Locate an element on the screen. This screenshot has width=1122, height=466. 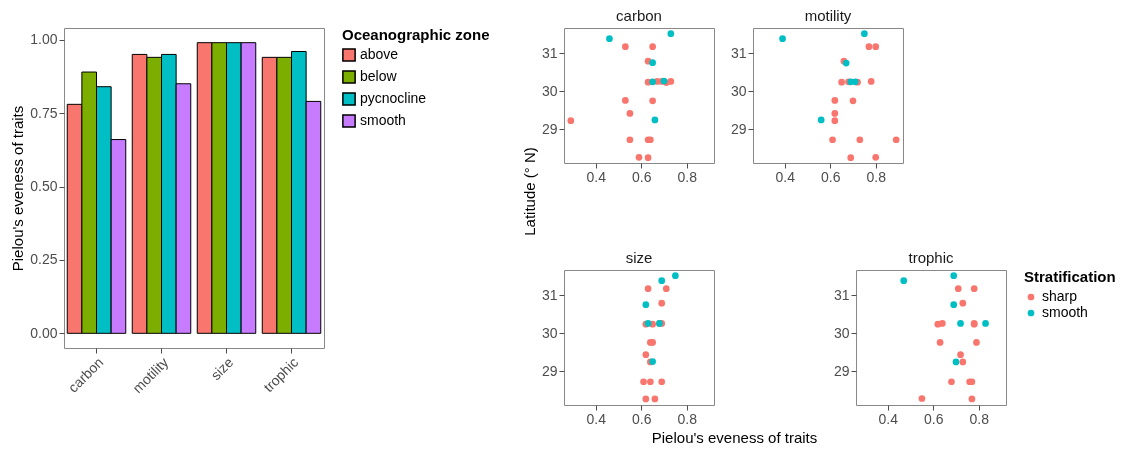
legend-label: above is located at coordinates (379, 54).